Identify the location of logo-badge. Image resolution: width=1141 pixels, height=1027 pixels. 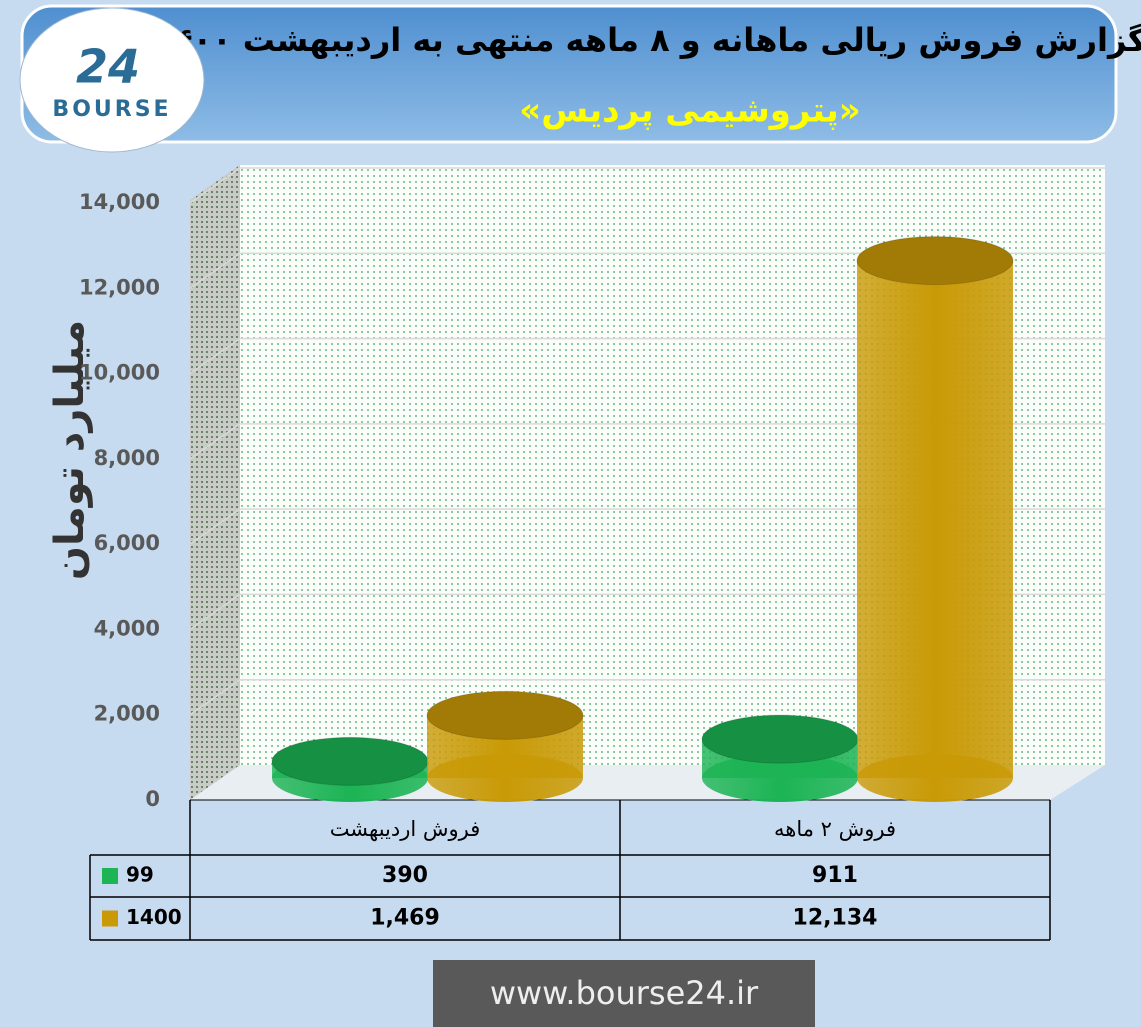
(112, 80).